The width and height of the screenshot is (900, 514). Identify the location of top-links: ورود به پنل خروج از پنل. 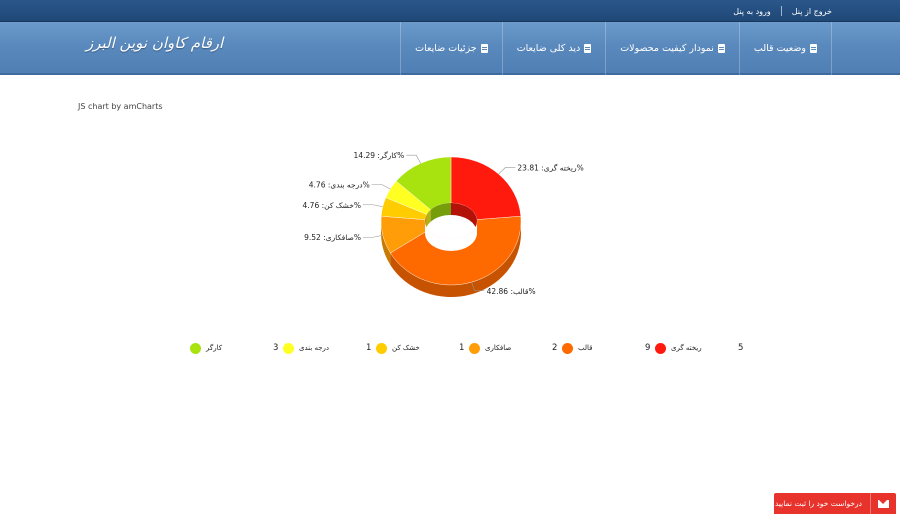
(782, 11).